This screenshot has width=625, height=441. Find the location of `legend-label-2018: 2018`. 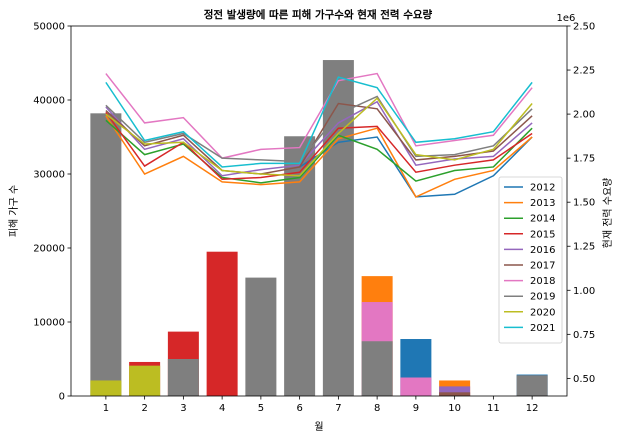

legend-label-2018: 2018 is located at coordinates (542, 281).